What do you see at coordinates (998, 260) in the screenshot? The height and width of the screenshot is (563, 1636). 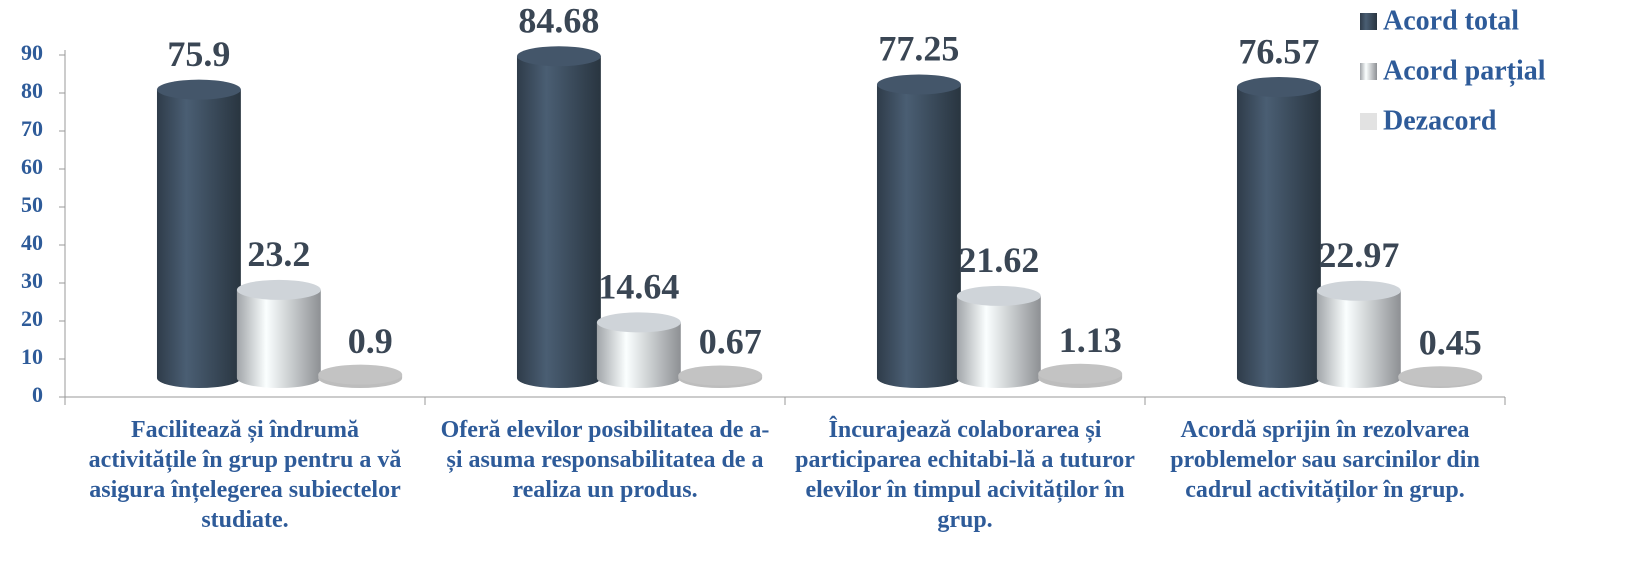 I see `data-label: 21.62` at bounding box center [998, 260].